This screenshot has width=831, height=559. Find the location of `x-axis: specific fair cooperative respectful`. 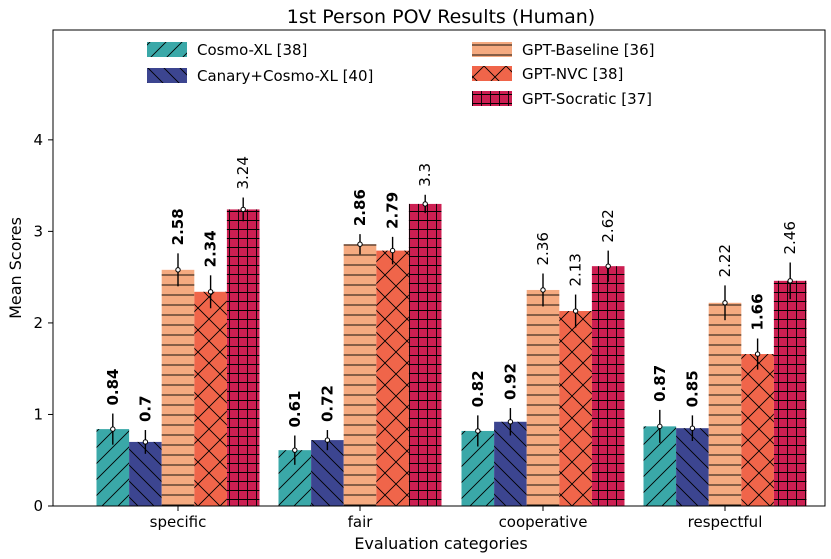

x-axis: specific fair cooperative respectful is located at coordinates (456, 518).